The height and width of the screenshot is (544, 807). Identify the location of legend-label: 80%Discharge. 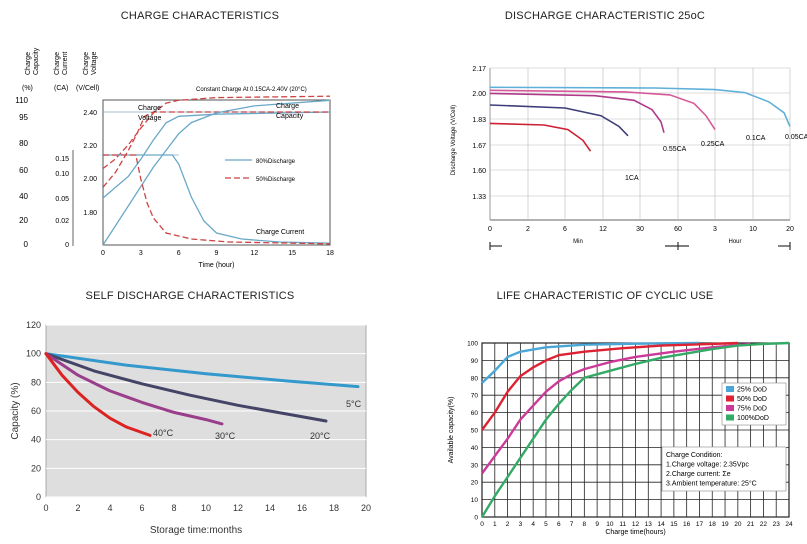
(276, 162).